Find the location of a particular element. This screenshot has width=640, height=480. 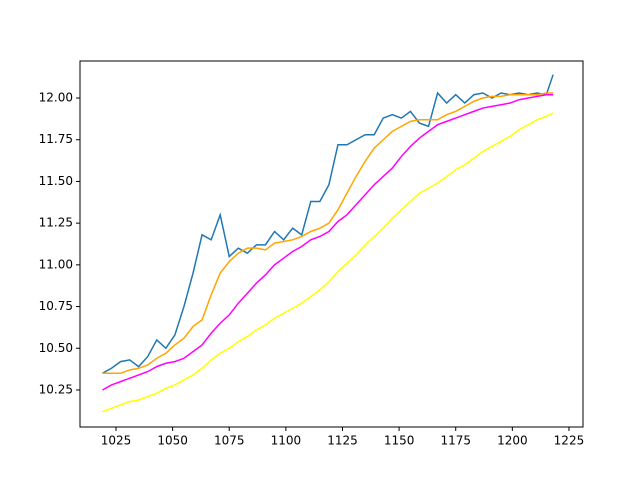

x-tick-label: 1075 is located at coordinates (229, 441).